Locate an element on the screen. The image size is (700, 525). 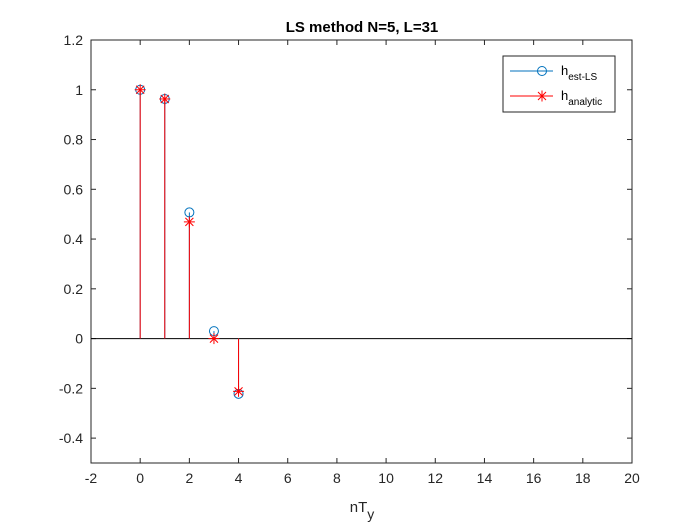
x-axis-label: nTy is located at coordinates (362, 510).